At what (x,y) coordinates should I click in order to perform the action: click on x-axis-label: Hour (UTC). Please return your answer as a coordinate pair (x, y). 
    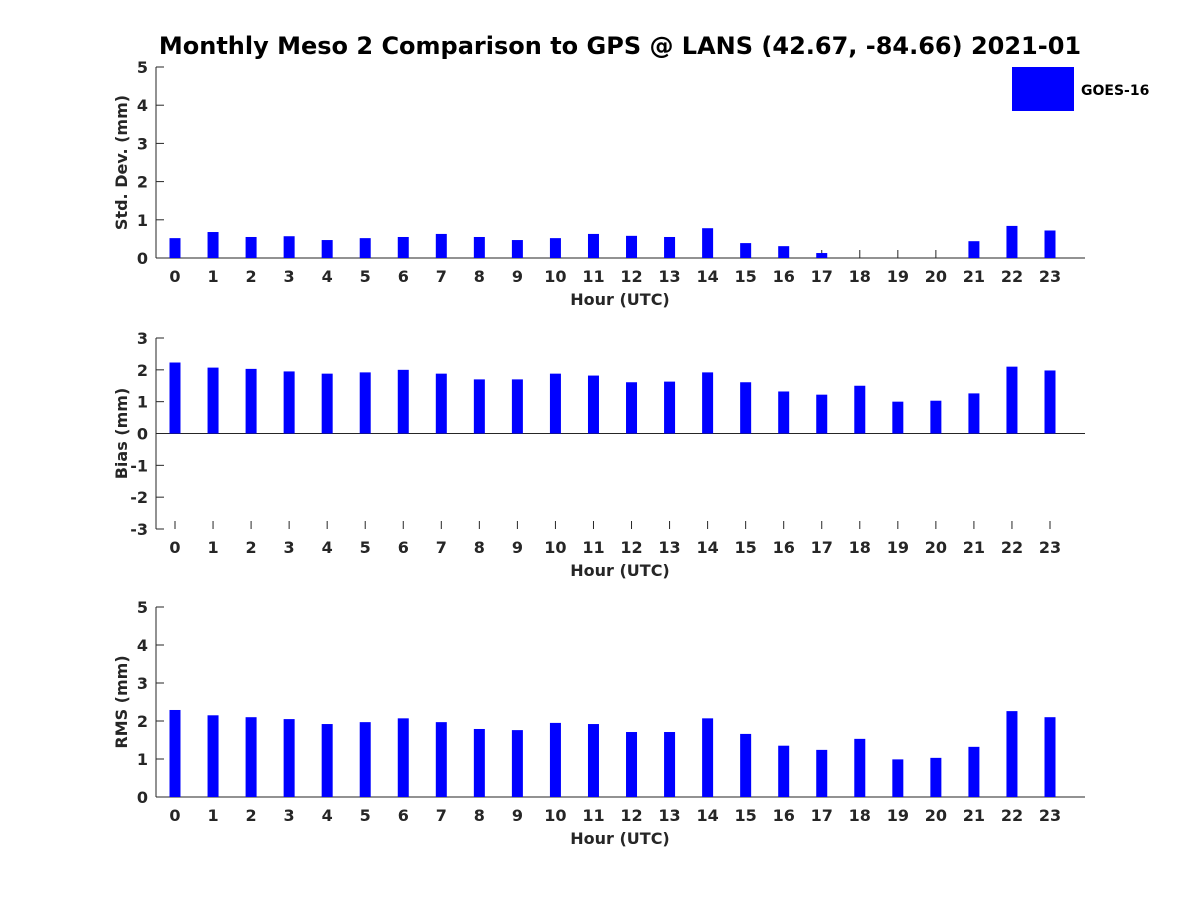
    Looking at the image, I should click on (620, 838).